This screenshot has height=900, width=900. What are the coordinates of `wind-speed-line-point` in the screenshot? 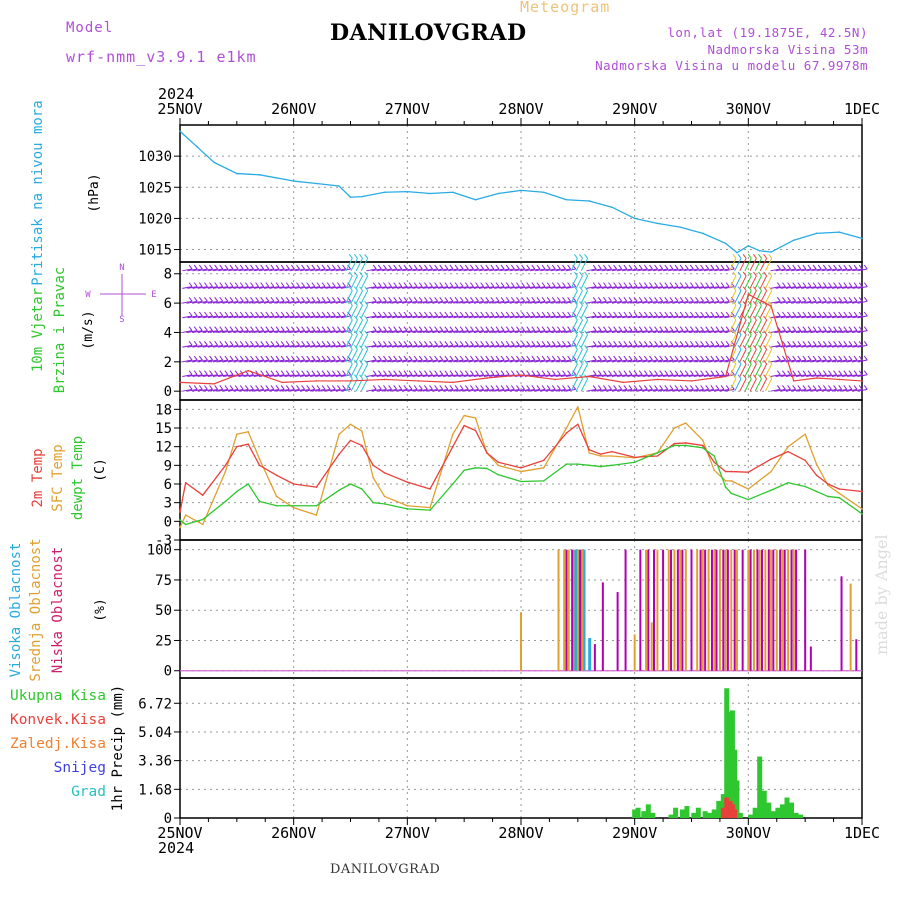 It's located at (816, 378).